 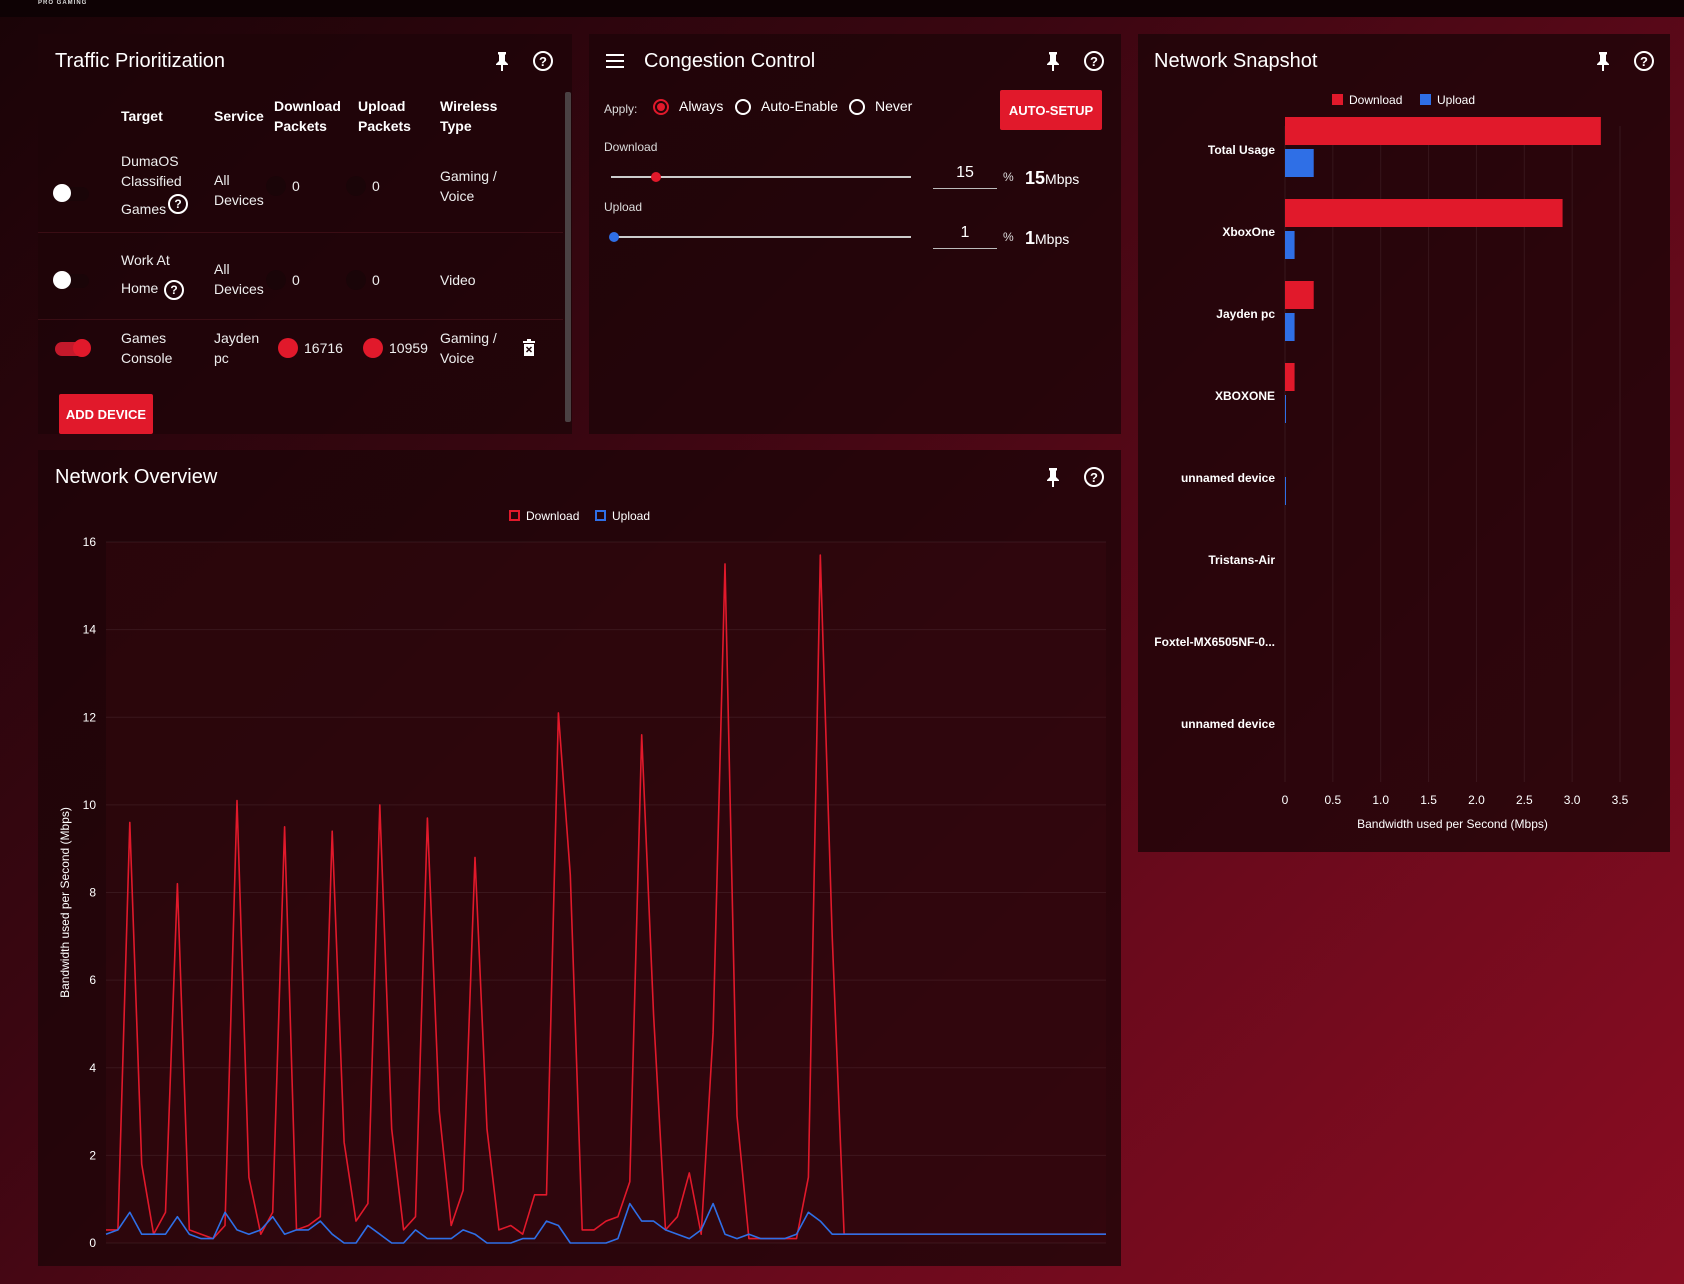 I want to click on target-line: Games, so click(x=144, y=209).